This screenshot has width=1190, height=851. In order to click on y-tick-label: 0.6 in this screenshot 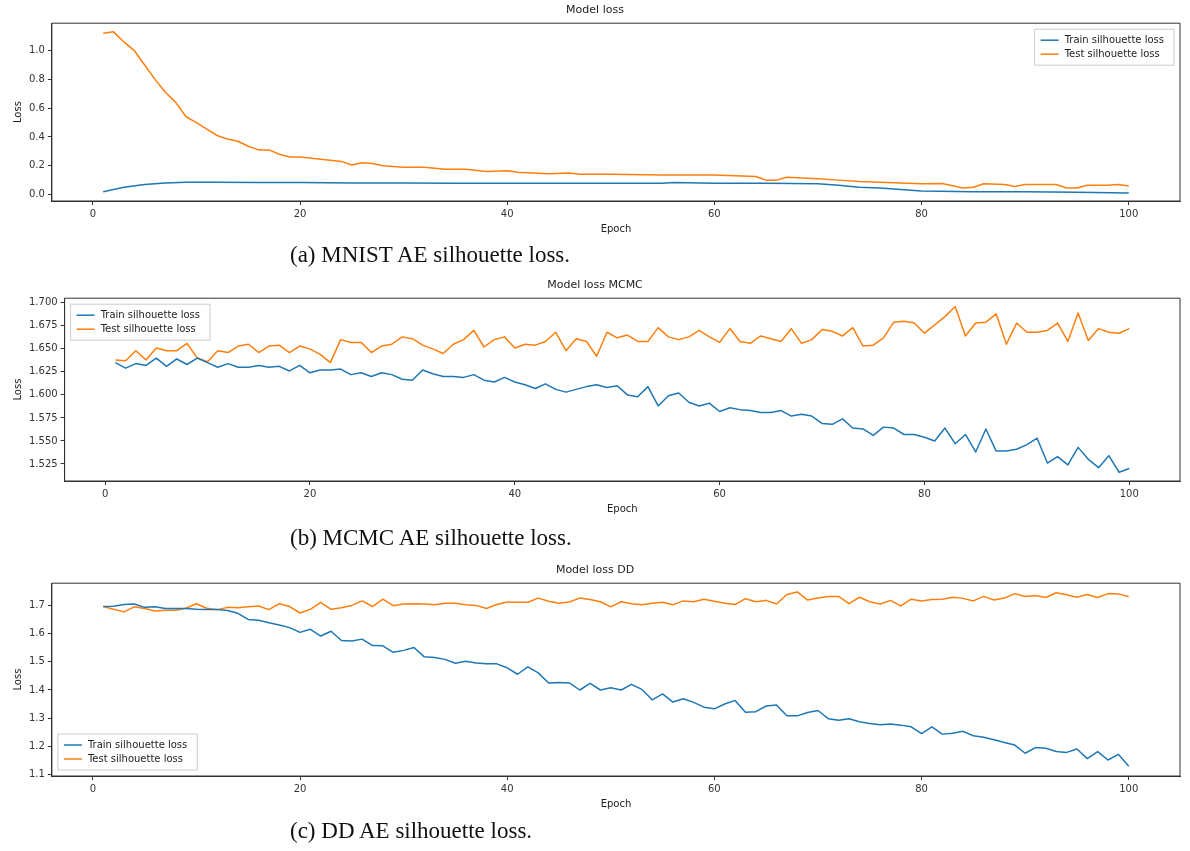, I will do `click(37, 107)`.